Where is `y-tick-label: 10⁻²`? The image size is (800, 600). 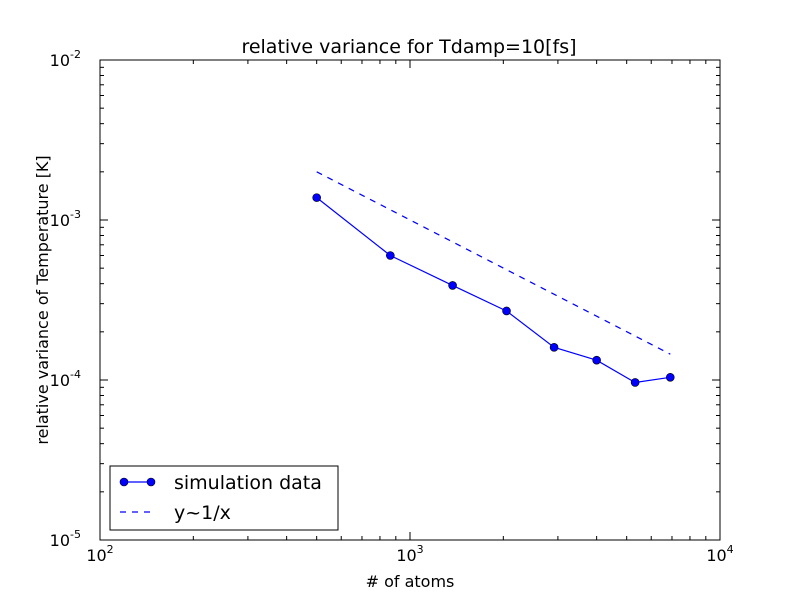 y-tick-label: 10⁻² is located at coordinates (65, 59).